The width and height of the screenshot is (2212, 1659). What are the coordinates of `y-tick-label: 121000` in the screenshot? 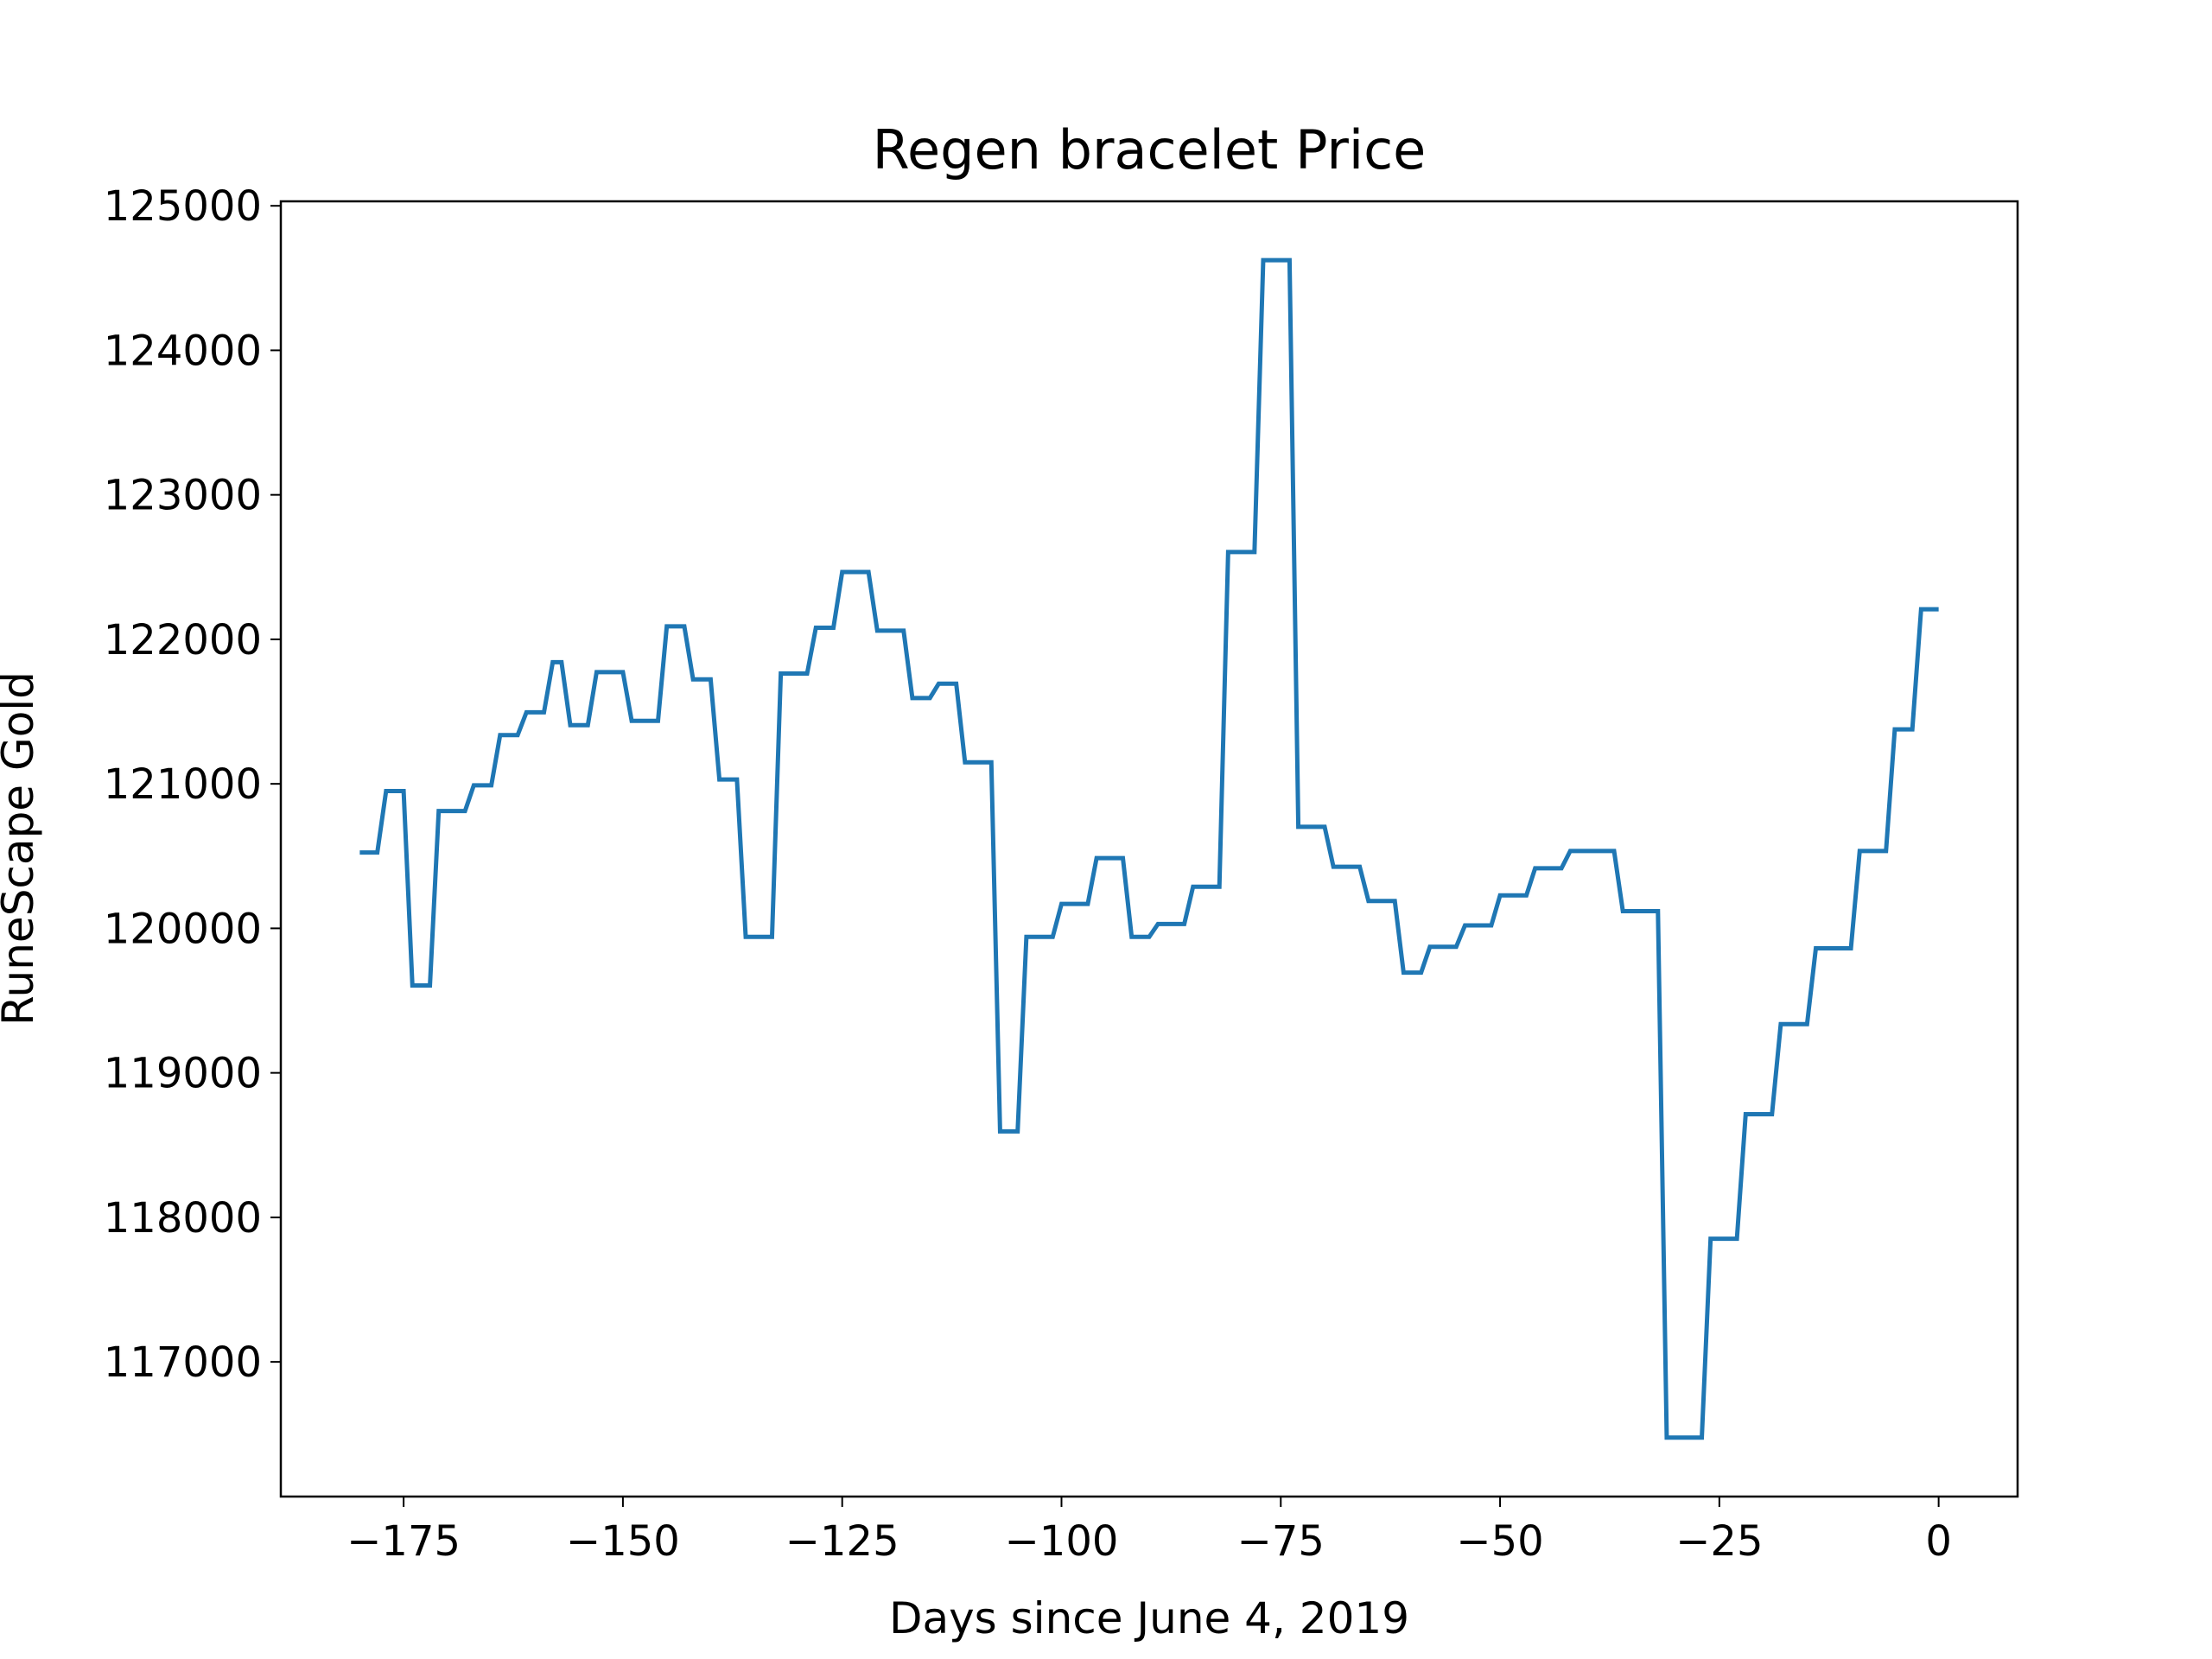 It's located at (183, 784).